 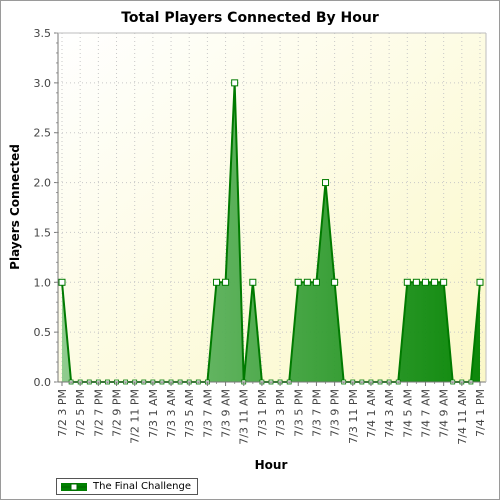 I want to click on legend: The Final Challenge, so click(x=127, y=486).